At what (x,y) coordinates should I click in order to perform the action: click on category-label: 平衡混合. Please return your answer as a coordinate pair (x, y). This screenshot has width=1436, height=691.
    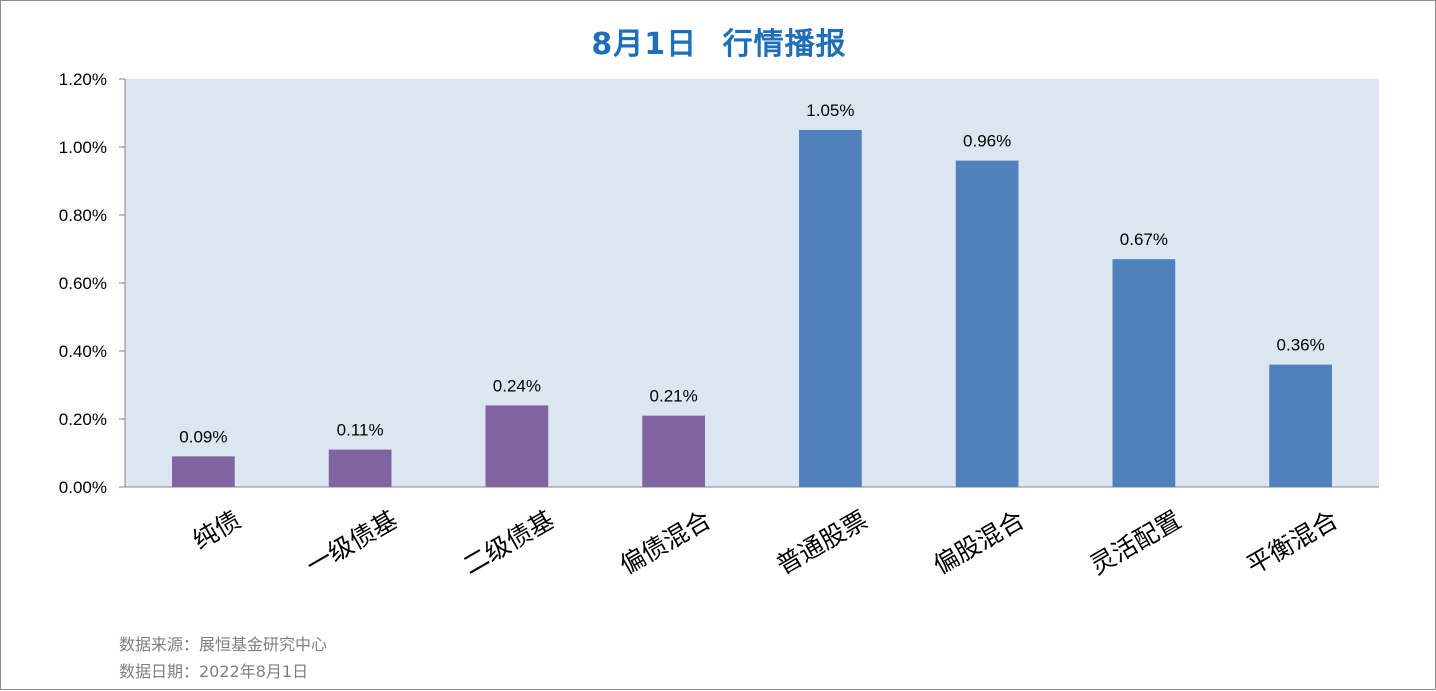
    Looking at the image, I should click on (1292, 542).